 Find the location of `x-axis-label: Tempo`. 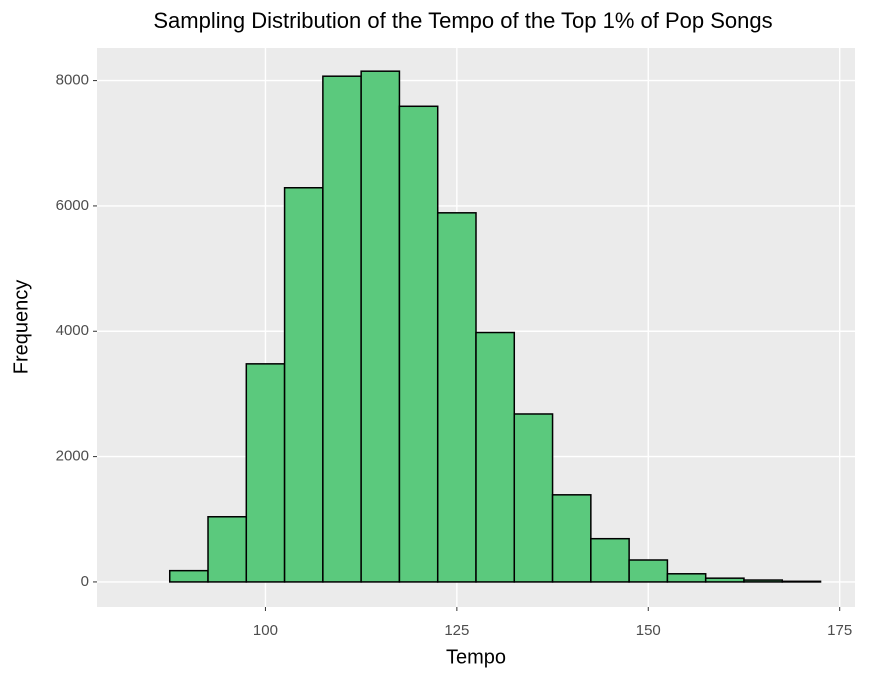

x-axis-label: Tempo is located at coordinates (476, 657).